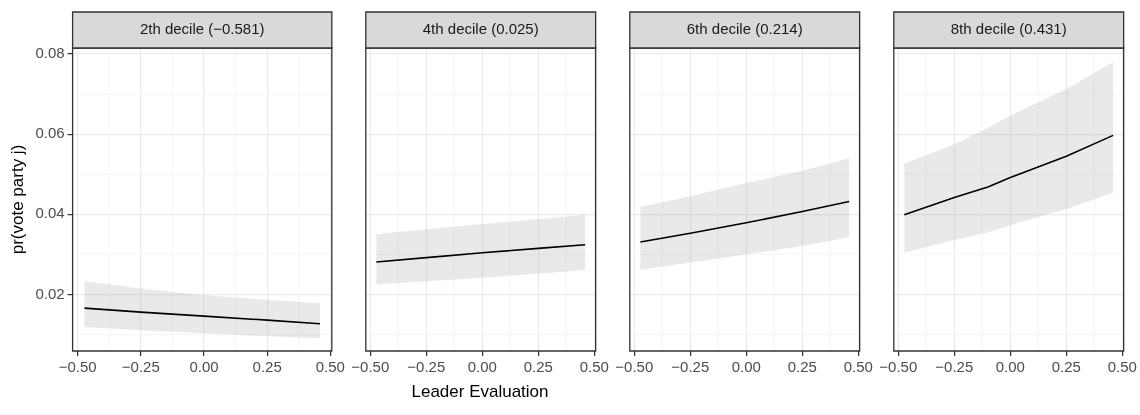  I want to click on chart-title: 8th decile (0.431), so click(1008, 29).